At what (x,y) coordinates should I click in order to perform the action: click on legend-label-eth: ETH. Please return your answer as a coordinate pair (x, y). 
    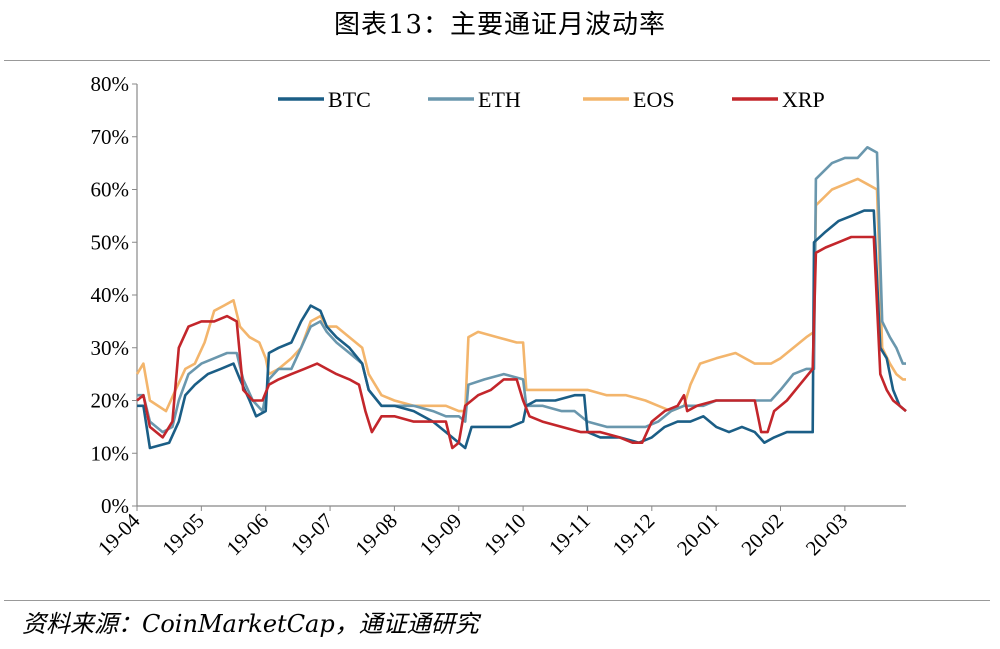
    Looking at the image, I should click on (499, 99).